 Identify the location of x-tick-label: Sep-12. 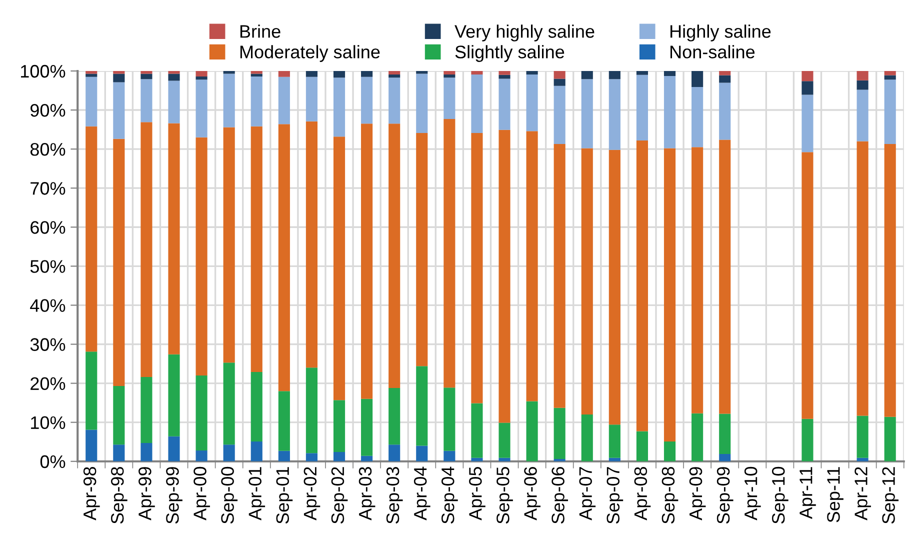
(890, 495).